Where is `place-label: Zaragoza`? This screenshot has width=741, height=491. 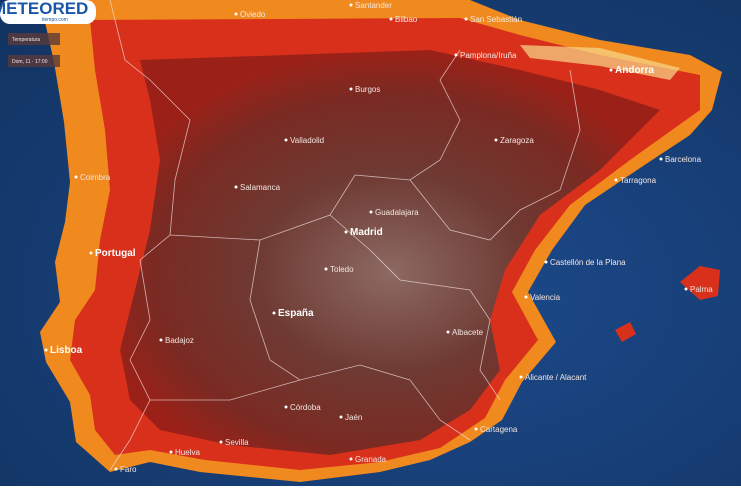
place-label: Zaragoza is located at coordinates (517, 140).